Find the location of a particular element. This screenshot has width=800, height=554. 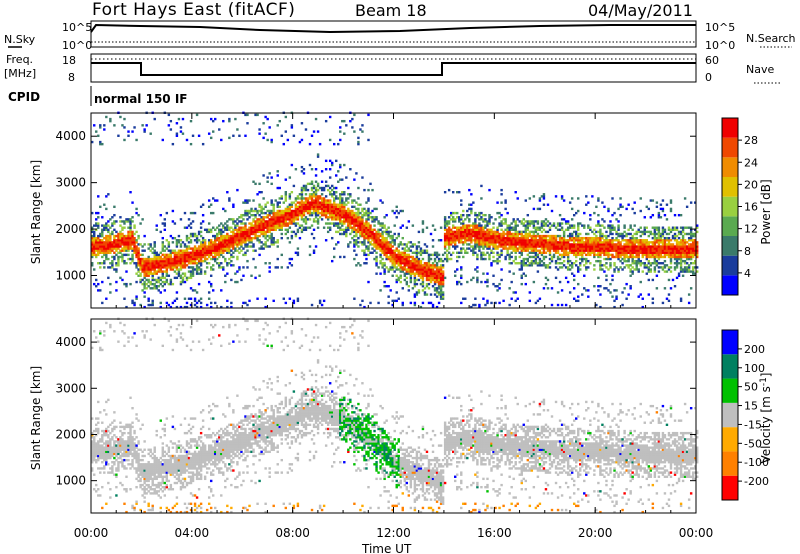

cpid-label: CPID is located at coordinates (24, 97).